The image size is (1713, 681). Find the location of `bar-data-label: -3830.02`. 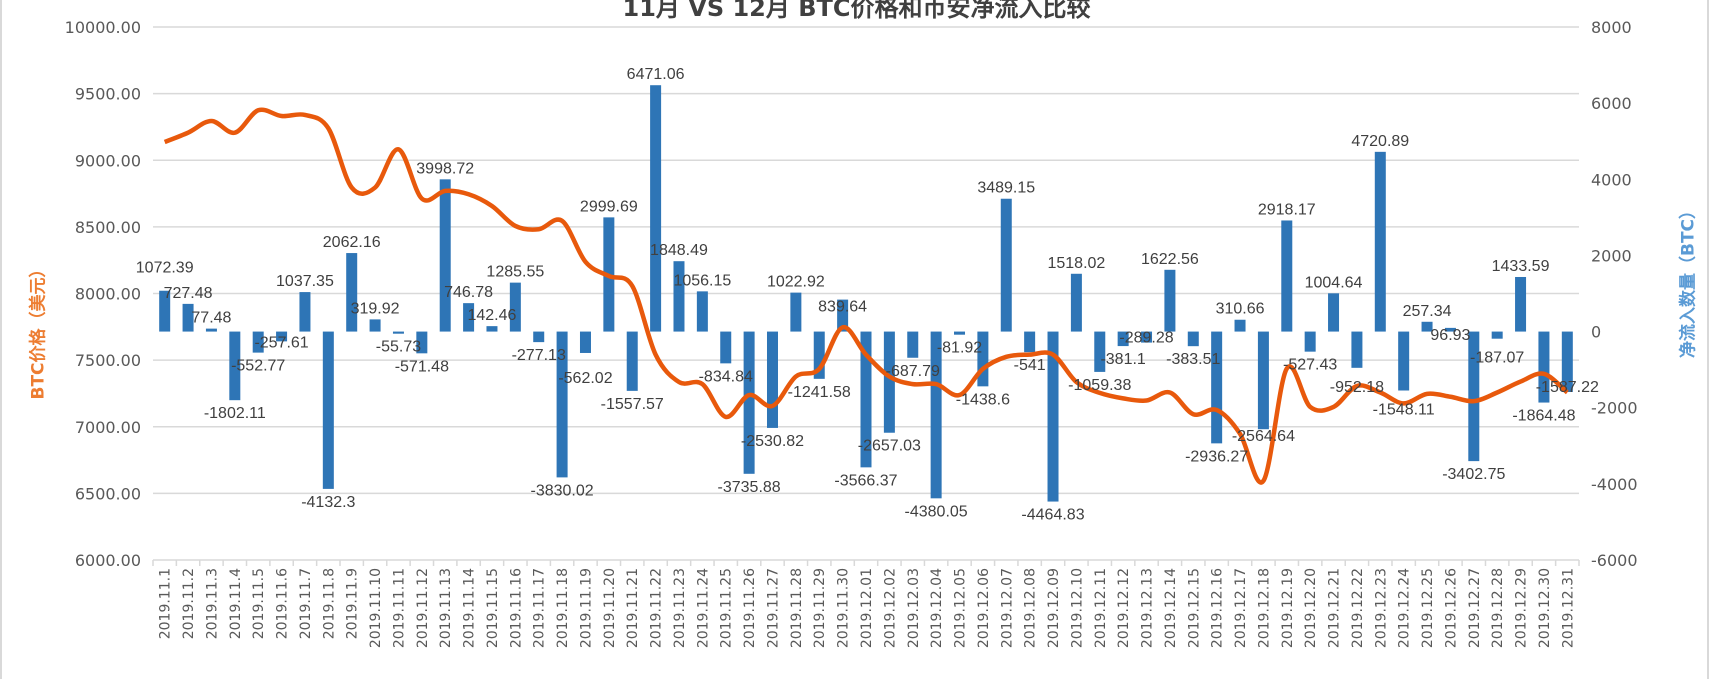

bar-data-label: -3830.02 is located at coordinates (562, 490).